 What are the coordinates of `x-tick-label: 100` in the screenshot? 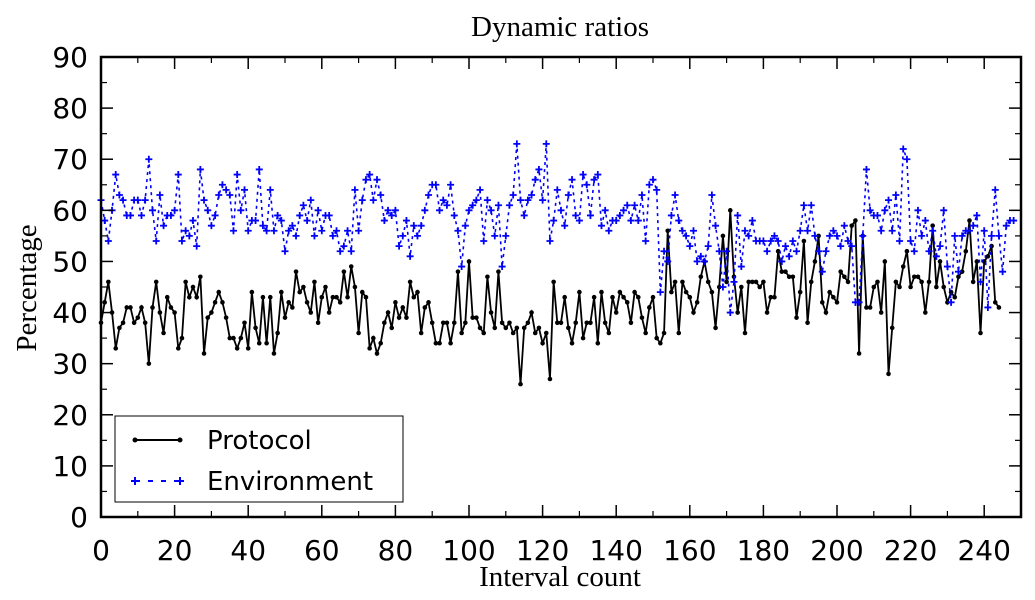 It's located at (468, 550).